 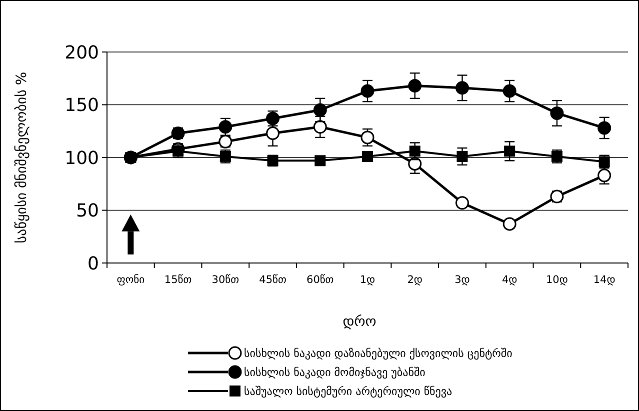 I want to click on x-axis-title: დრო, so click(x=359, y=322).